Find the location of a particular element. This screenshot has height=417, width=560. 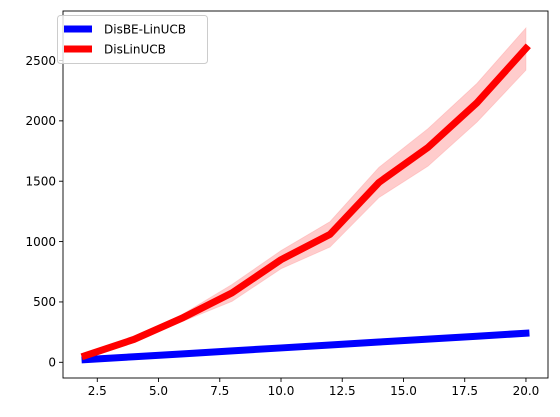

x-tick-label: 10.0 is located at coordinates (281, 391).